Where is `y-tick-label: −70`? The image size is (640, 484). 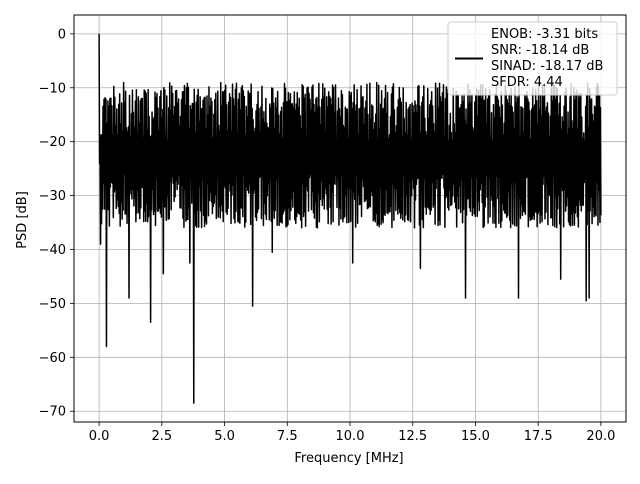 y-tick-label: −70 is located at coordinates (52, 412).